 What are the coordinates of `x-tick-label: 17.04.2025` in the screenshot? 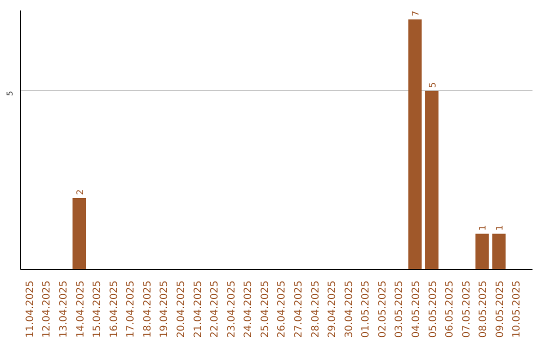 It's located at (131, 309).